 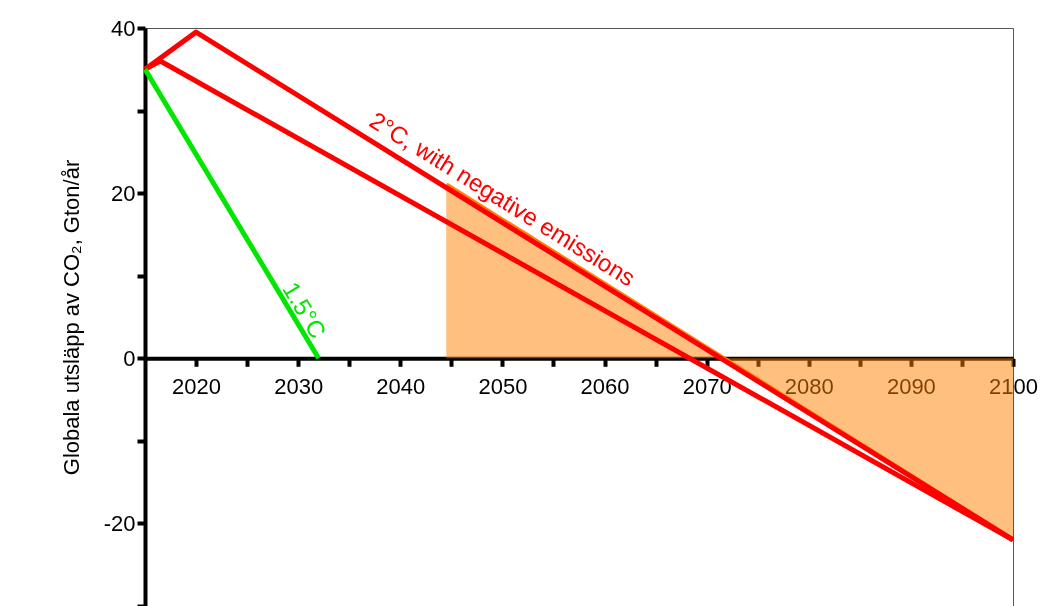 What do you see at coordinates (911, 386) in the screenshot?
I see `x-tick-label: 2090` at bounding box center [911, 386].